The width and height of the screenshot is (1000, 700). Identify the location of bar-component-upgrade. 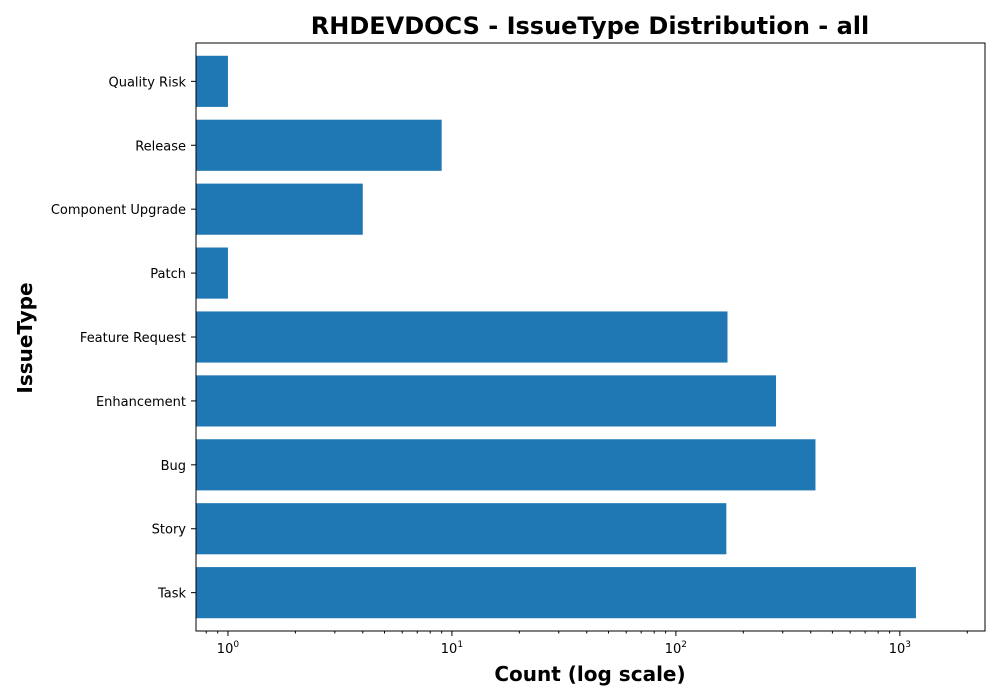
(279, 209).